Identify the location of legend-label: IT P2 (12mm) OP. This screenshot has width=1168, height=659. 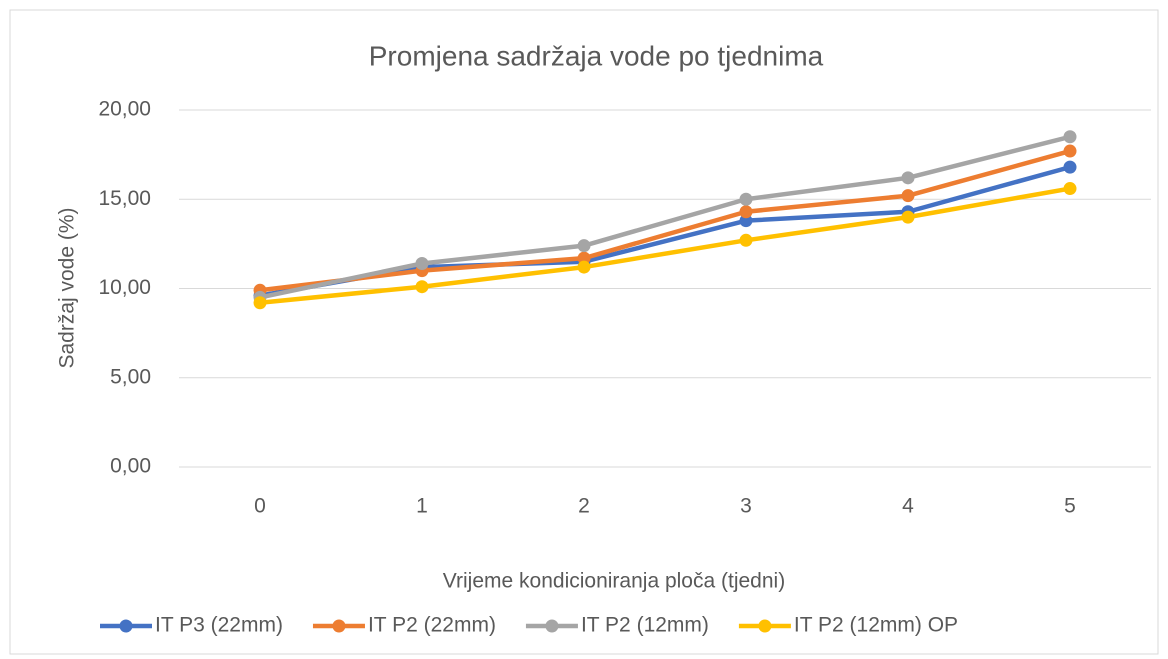
(876, 625).